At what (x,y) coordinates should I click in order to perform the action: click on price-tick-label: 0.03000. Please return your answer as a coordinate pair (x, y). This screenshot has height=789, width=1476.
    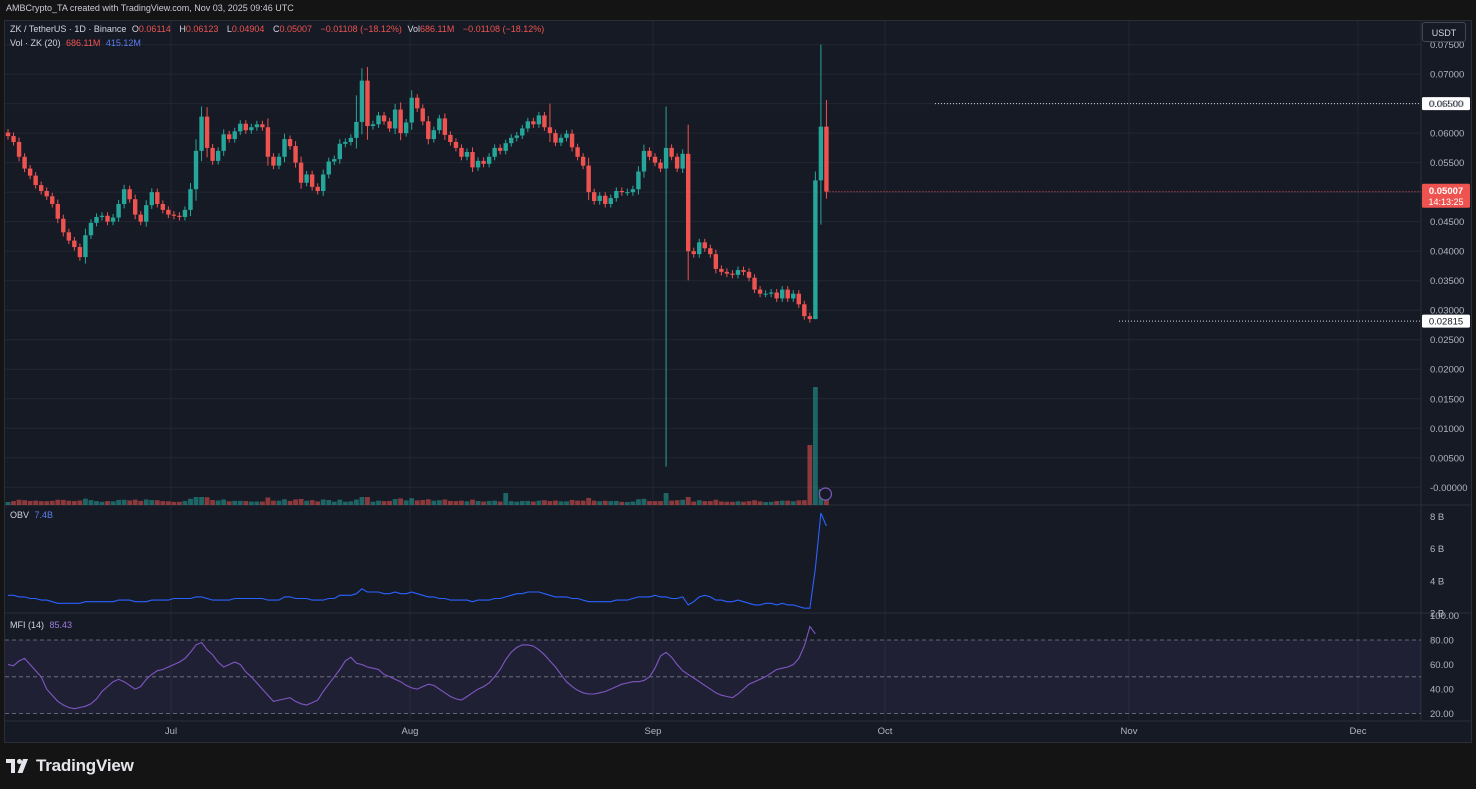
    Looking at the image, I should click on (1447, 311).